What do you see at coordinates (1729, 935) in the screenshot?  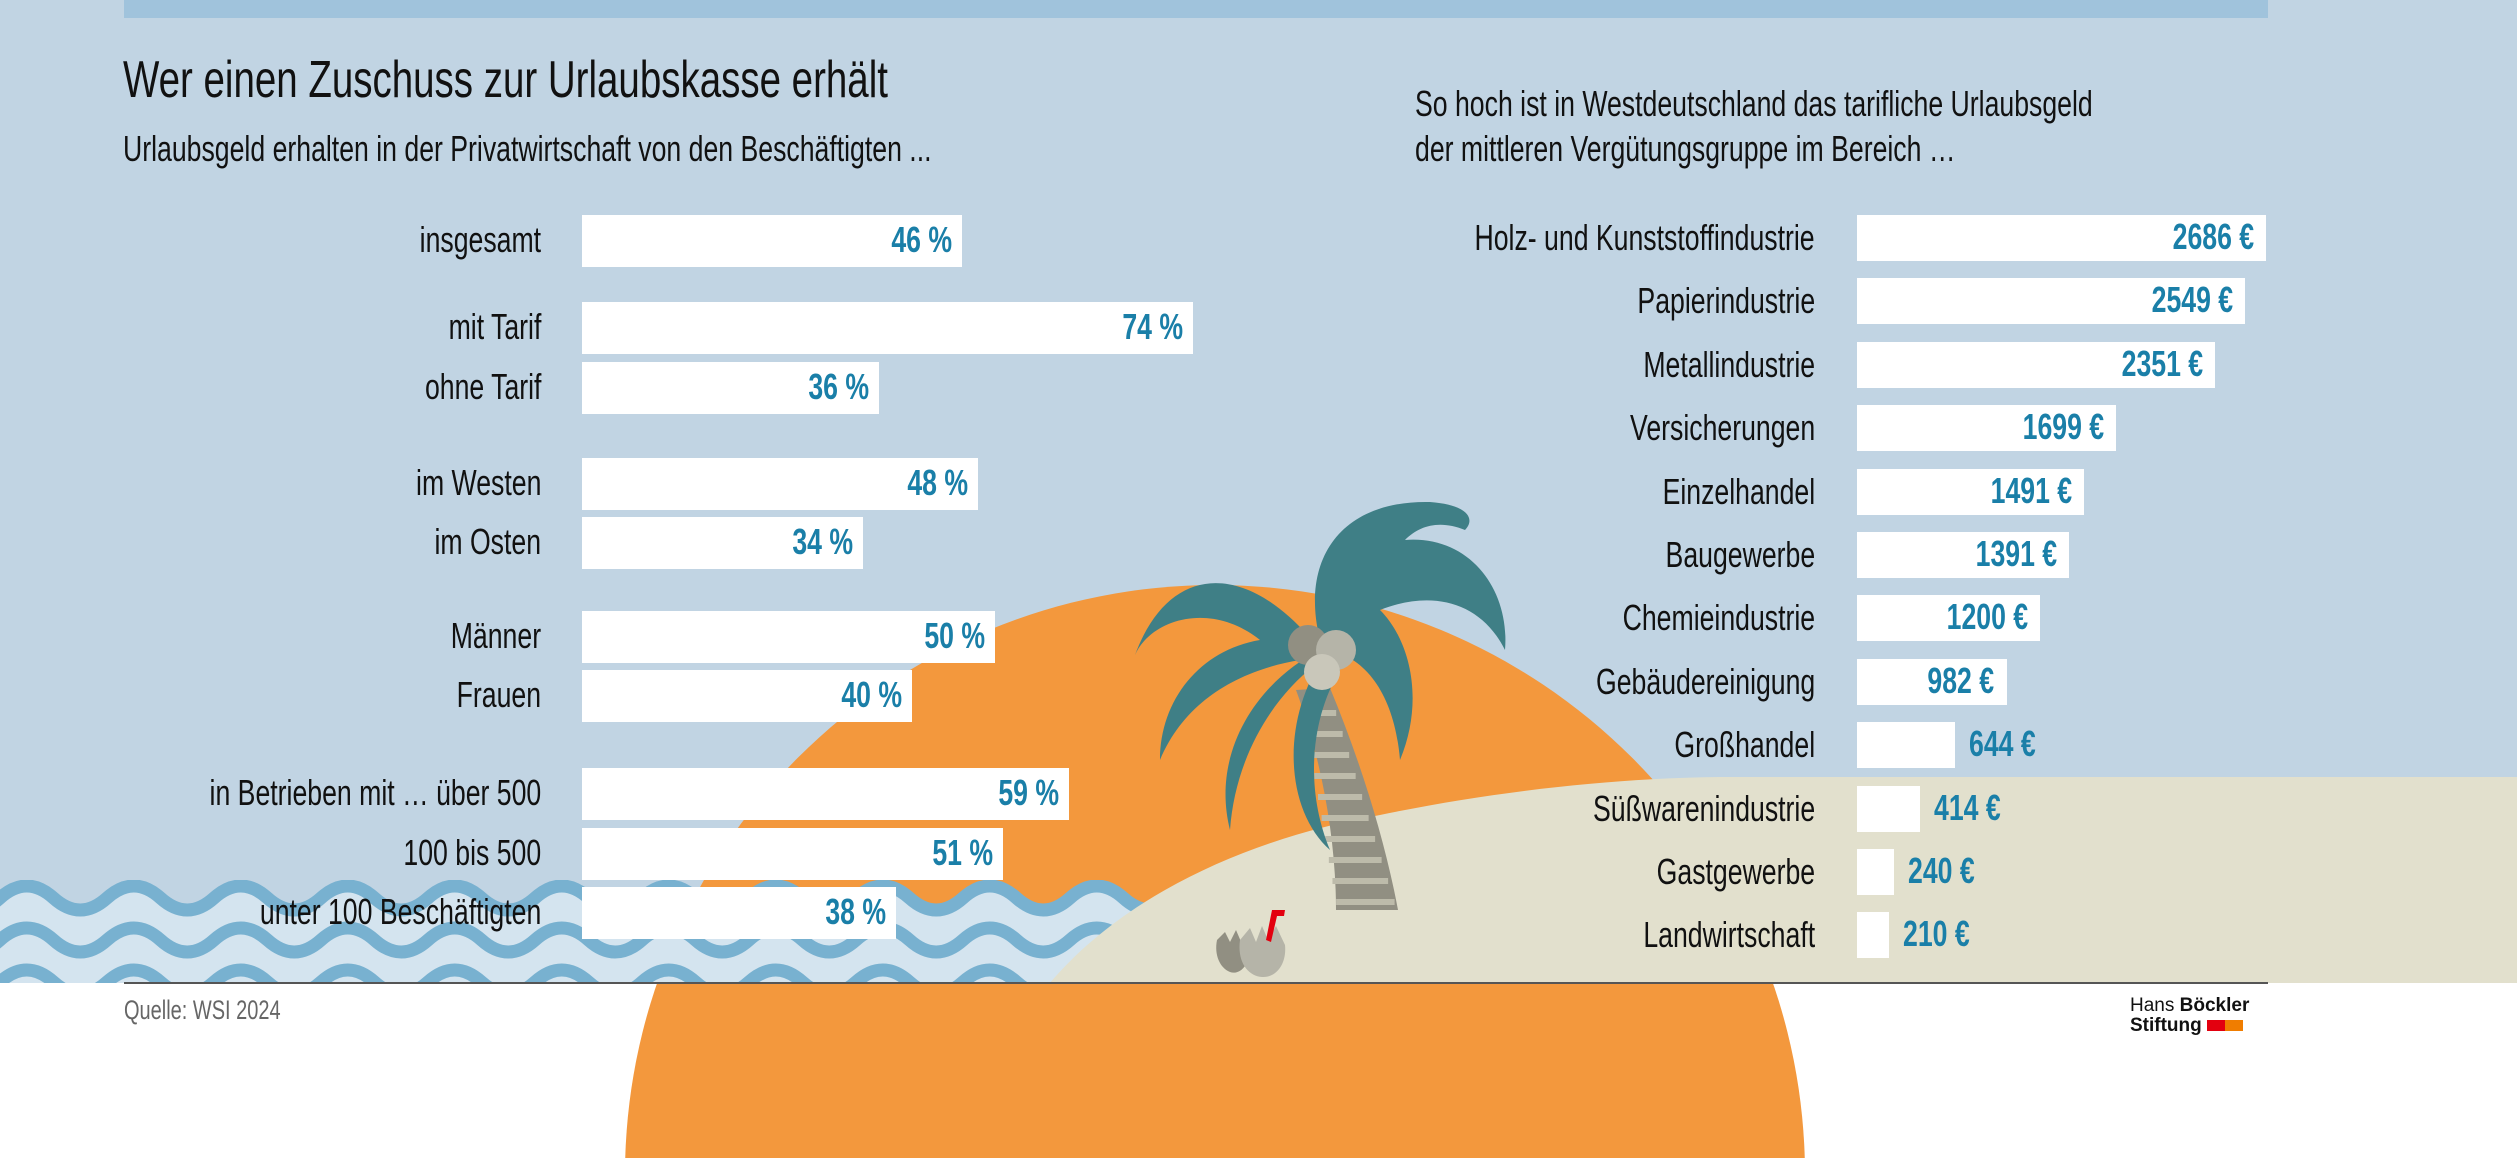 I see `bar-label-text: Landwirtschaft` at bounding box center [1729, 935].